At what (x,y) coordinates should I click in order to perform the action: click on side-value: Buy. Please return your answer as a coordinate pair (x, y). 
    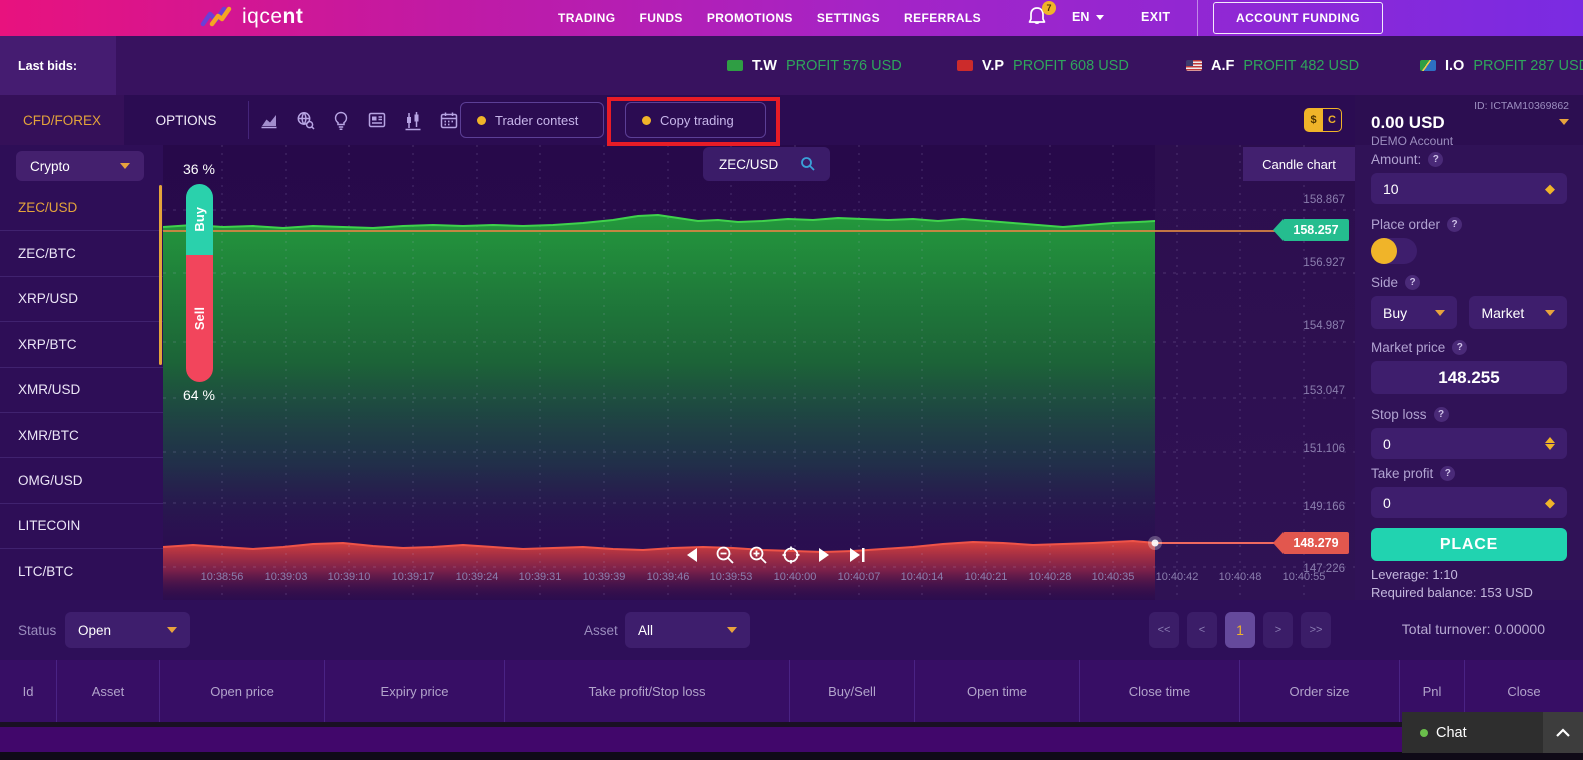
    Looking at the image, I should click on (1395, 312).